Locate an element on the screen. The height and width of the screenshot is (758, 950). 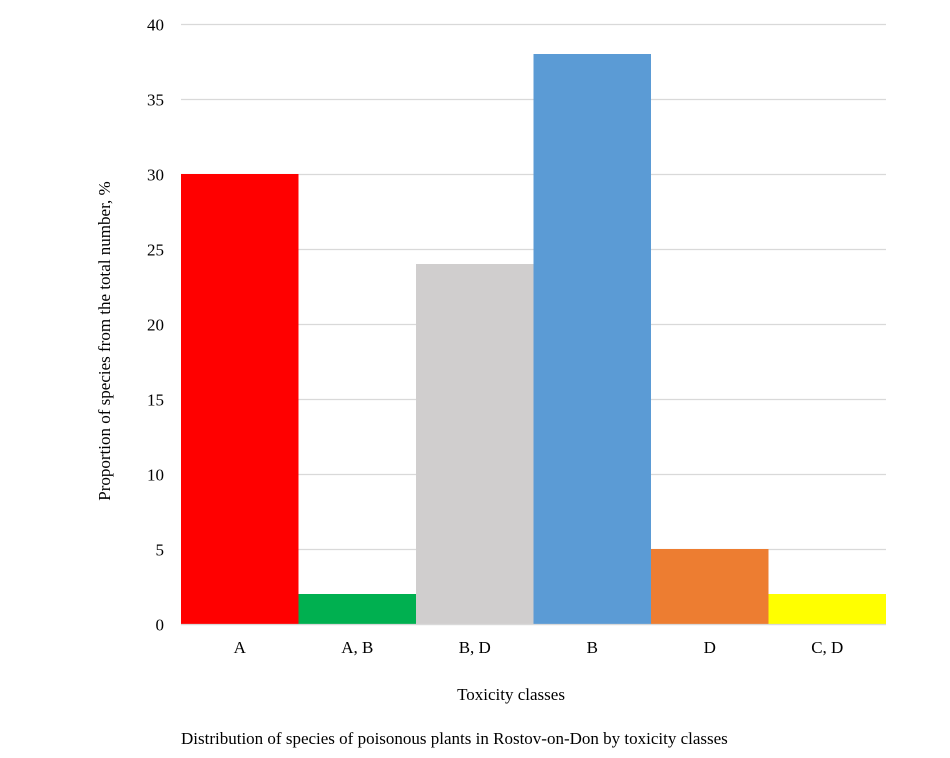
y-tick-label: 15 is located at coordinates (155, 400).